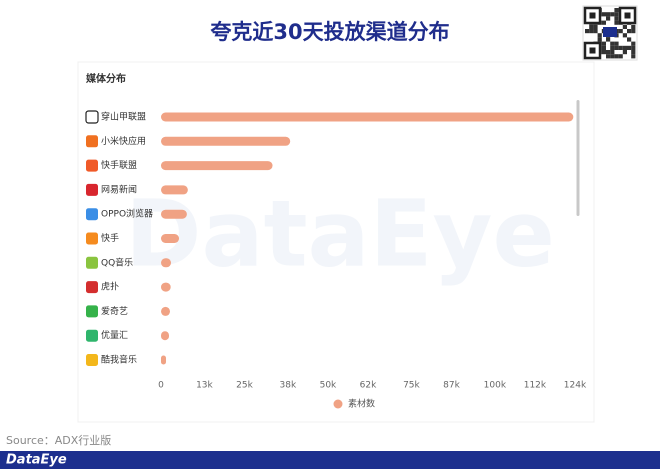 The image size is (660, 469). Describe the element at coordinates (578, 158) in the screenshot. I see `scrollbar` at that location.